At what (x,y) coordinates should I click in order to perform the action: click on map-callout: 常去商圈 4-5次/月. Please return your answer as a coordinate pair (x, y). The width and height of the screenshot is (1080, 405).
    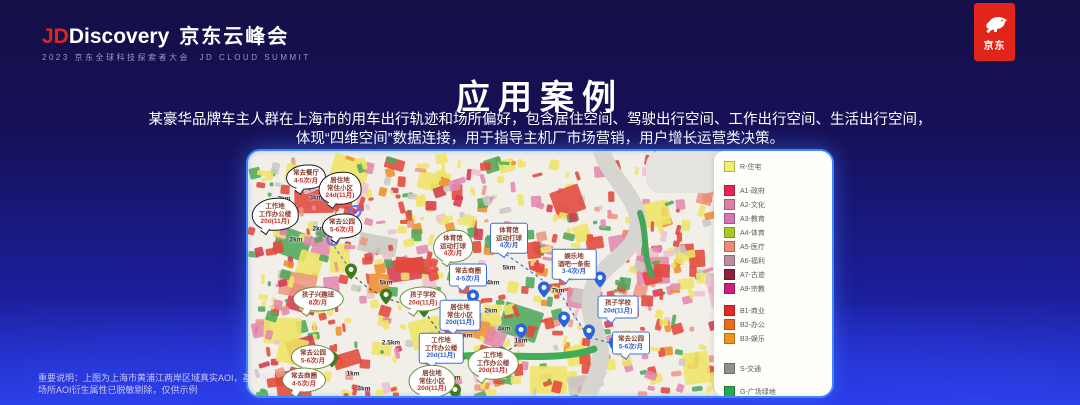
    Looking at the image, I should click on (304, 380).